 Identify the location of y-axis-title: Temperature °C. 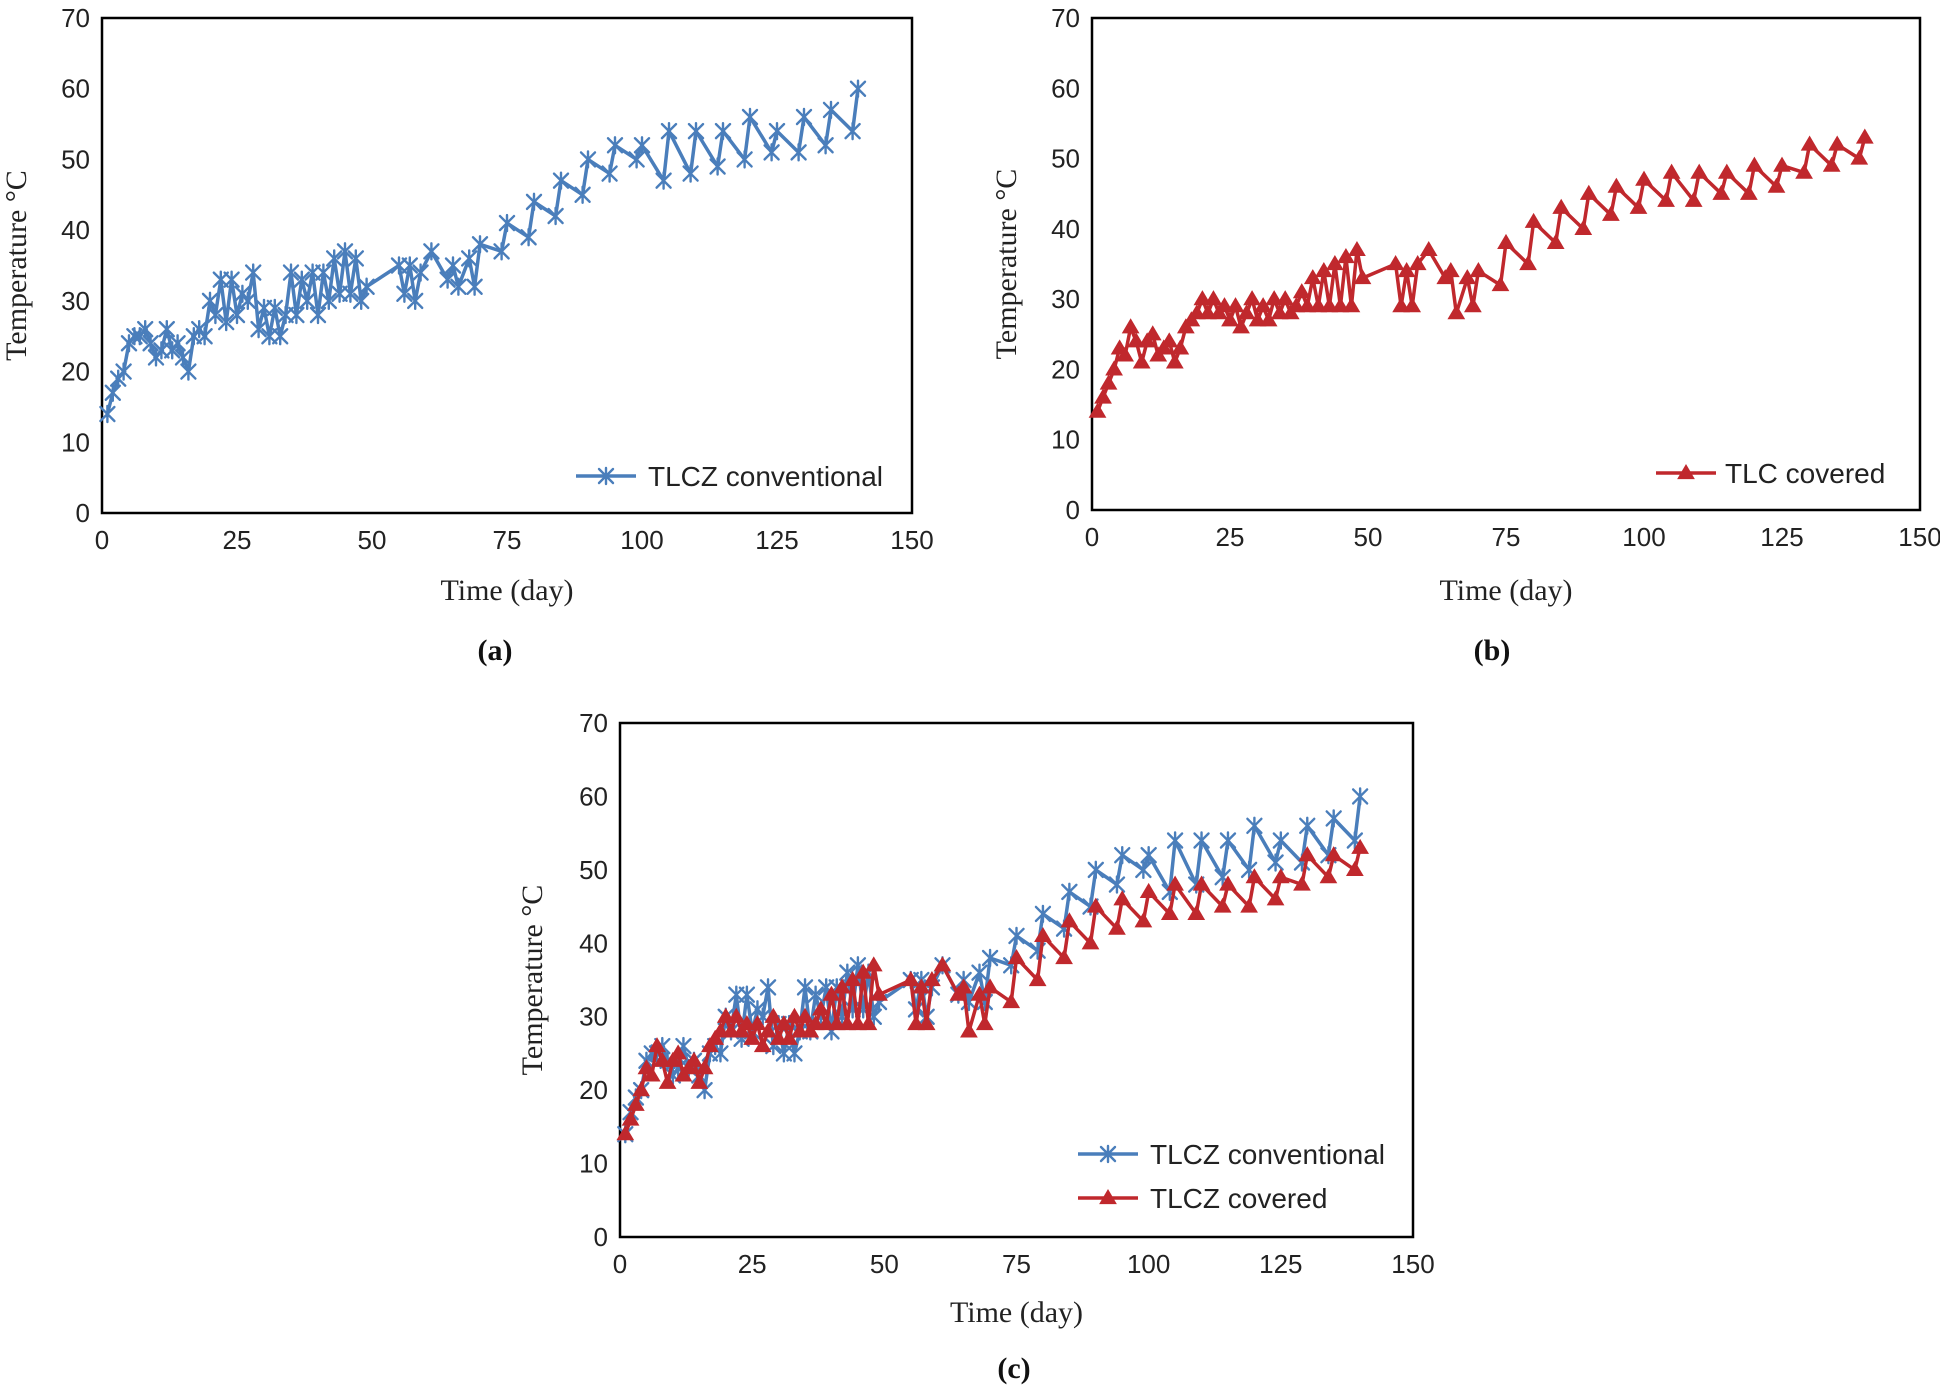
(16, 265).